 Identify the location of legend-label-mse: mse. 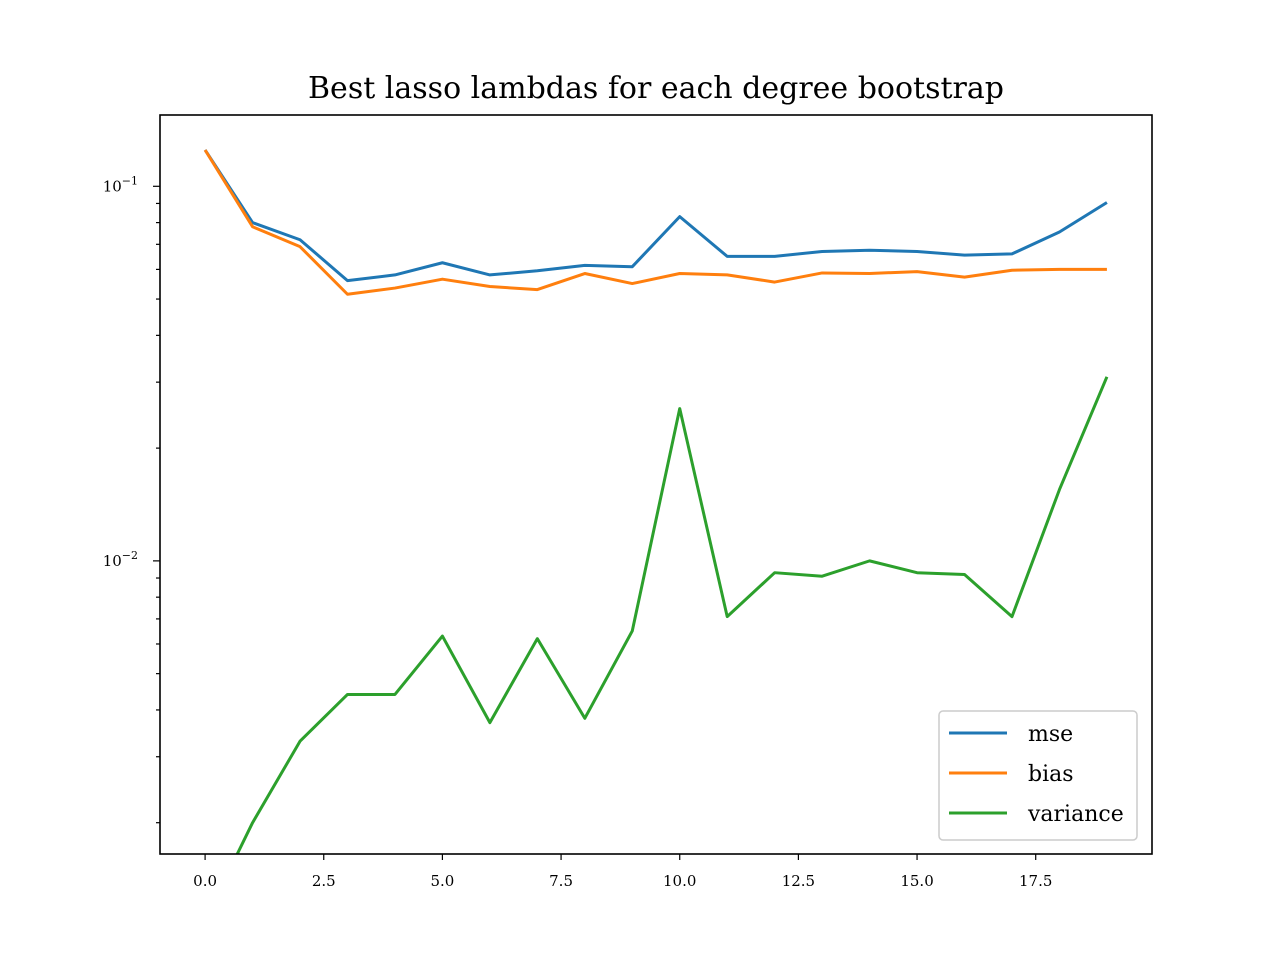
(1050, 734).